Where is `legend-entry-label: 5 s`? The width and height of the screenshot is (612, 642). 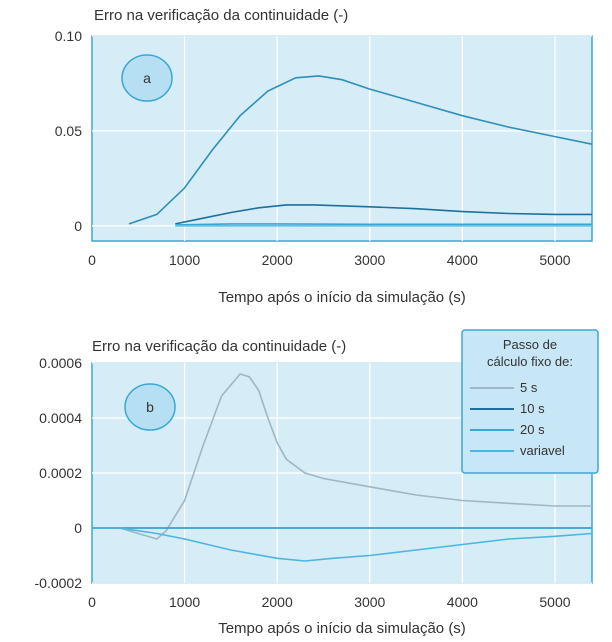
legend-entry-label: 5 s is located at coordinates (529, 387).